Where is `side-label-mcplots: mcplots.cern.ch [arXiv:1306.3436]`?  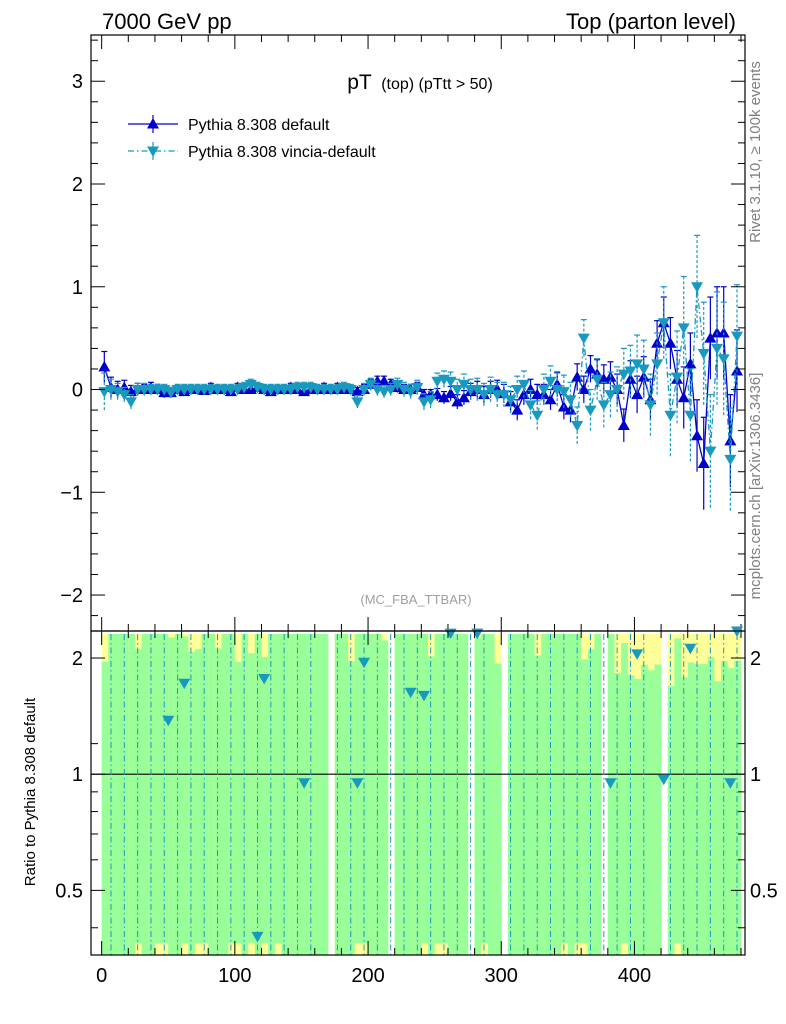 side-label-mcplots: mcplots.cern.ch [arXiv:1306.3436] is located at coordinates (755, 486).